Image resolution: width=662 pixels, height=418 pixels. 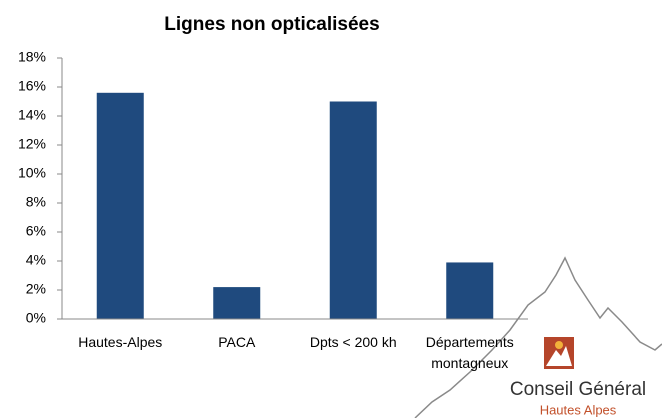 I want to click on logo-icon-peak, so click(x=559, y=356).